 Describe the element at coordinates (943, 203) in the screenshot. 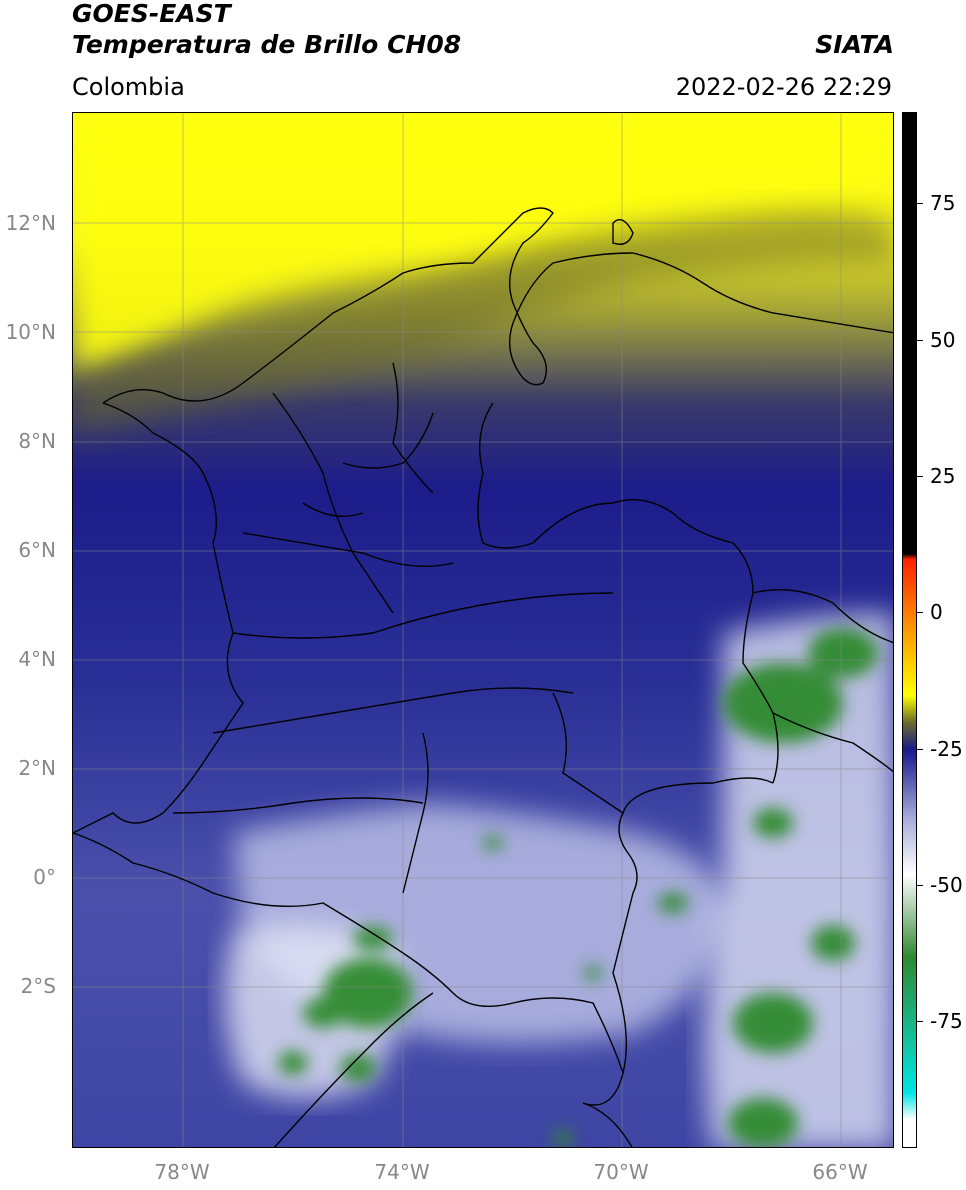

I see `colorbar-tick-label: 75` at that location.